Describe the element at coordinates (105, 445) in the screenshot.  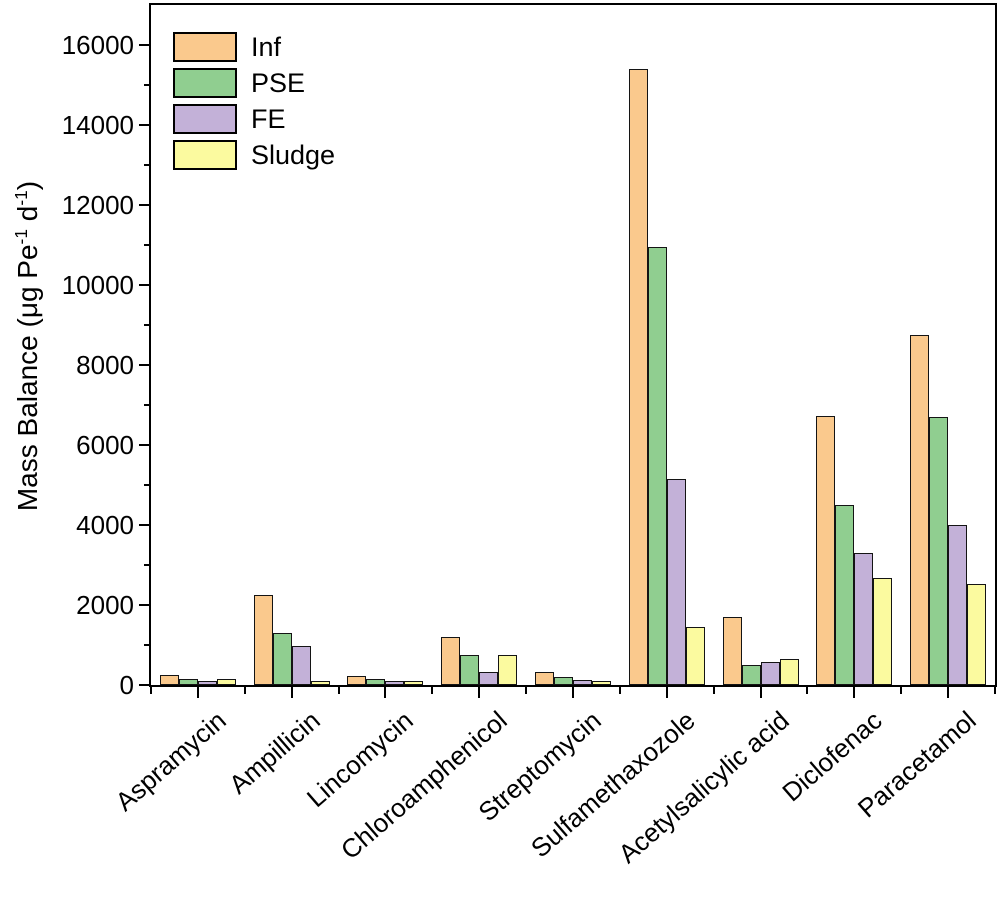
I see `y-tick-label-6000: 6000` at that location.